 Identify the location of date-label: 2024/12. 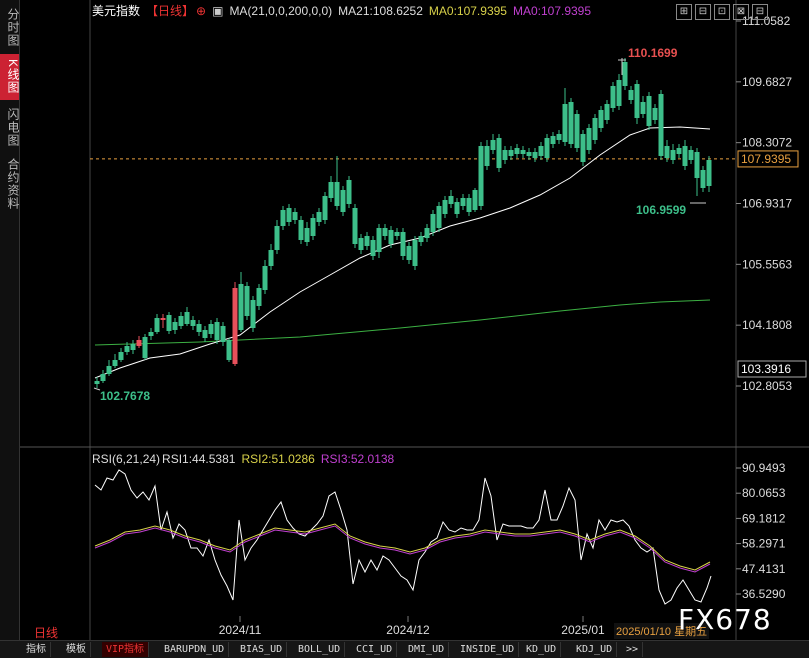
(408, 630).